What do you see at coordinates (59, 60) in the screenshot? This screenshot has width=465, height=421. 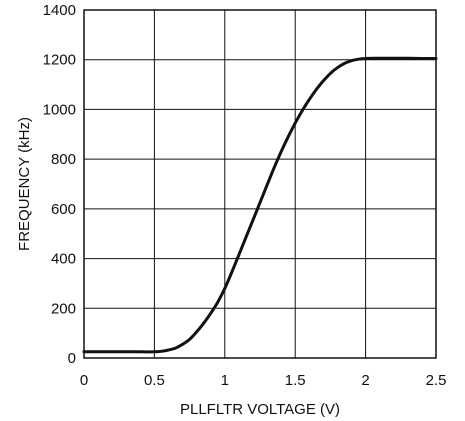 I see `y-tick-label: 1200` at bounding box center [59, 60].